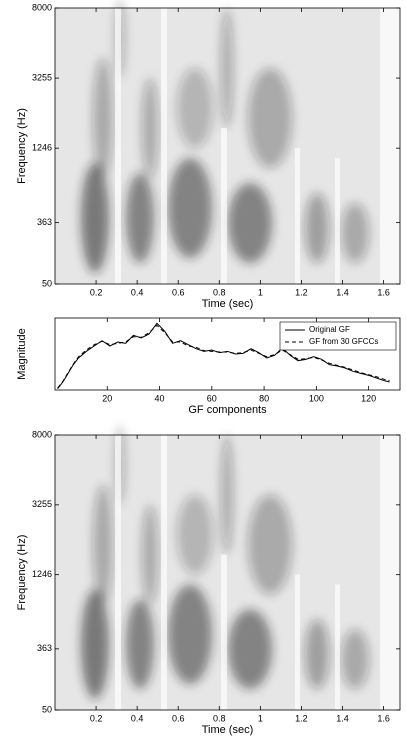 The width and height of the screenshot is (406, 738). Describe the element at coordinates (343, 341) in the screenshot. I see `legend-label: GF from 30 GFCCs` at that location.